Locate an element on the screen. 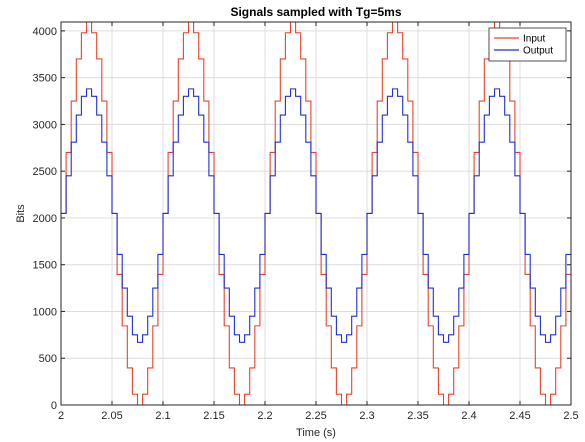 This screenshot has width=585, height=442. x-tick-label: 2.5 is located at coordinates (570, 416).